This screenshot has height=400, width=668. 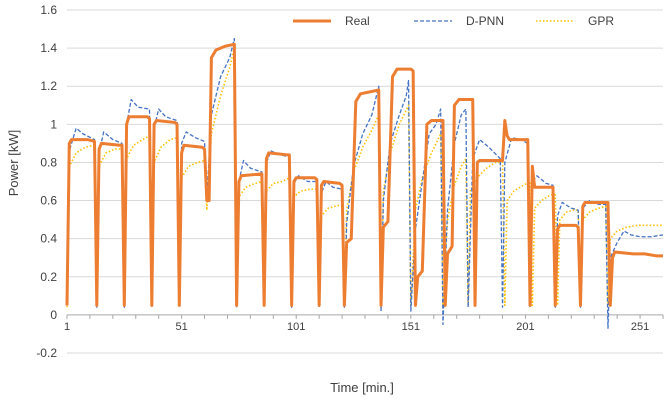 I want to click on axes, so click(x=365, y=316).